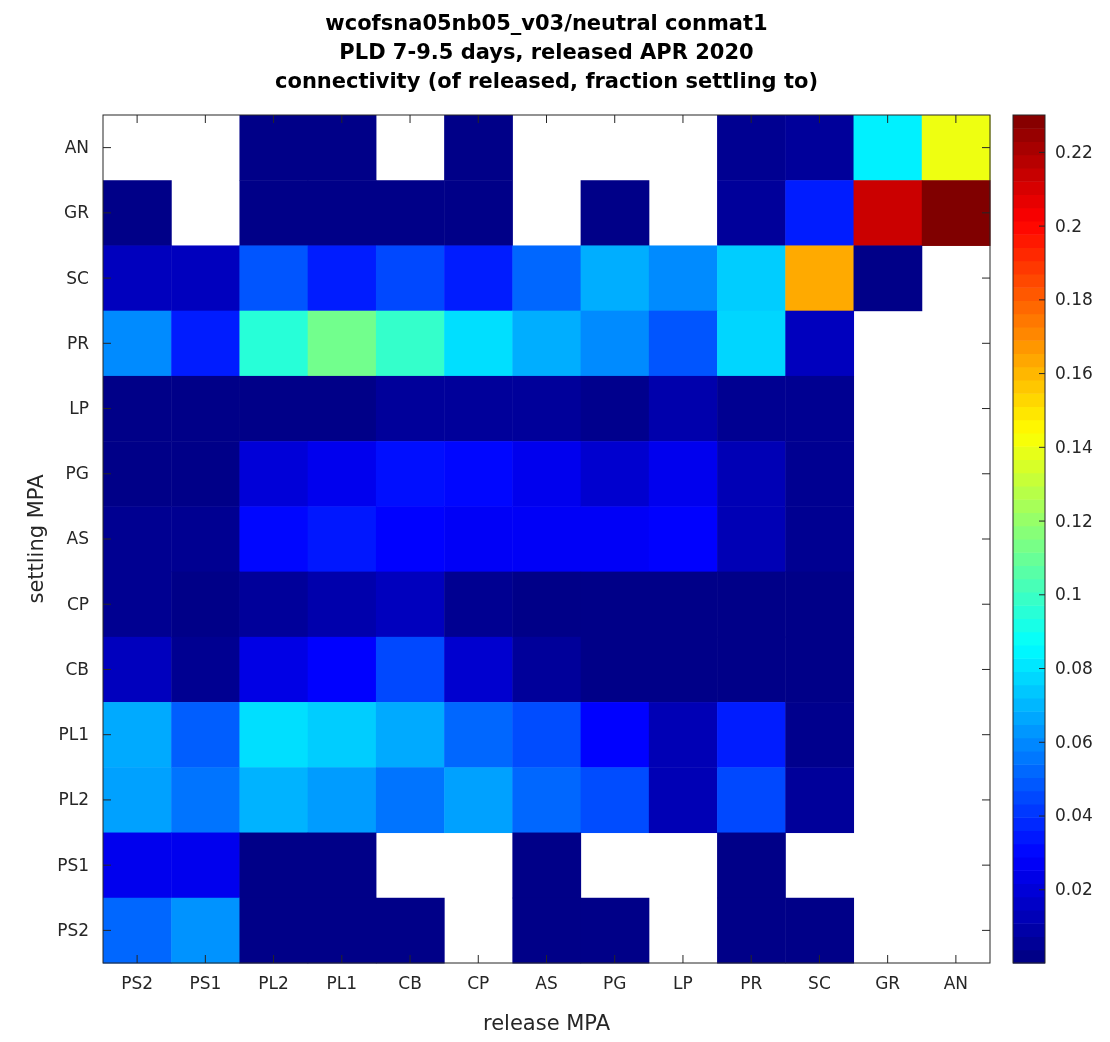 The height and width of the screenshot is (1042, 1110). Describe the element at coordinates (956, 983) in the screenshot. I see `x-tick-label: AN` at that location.